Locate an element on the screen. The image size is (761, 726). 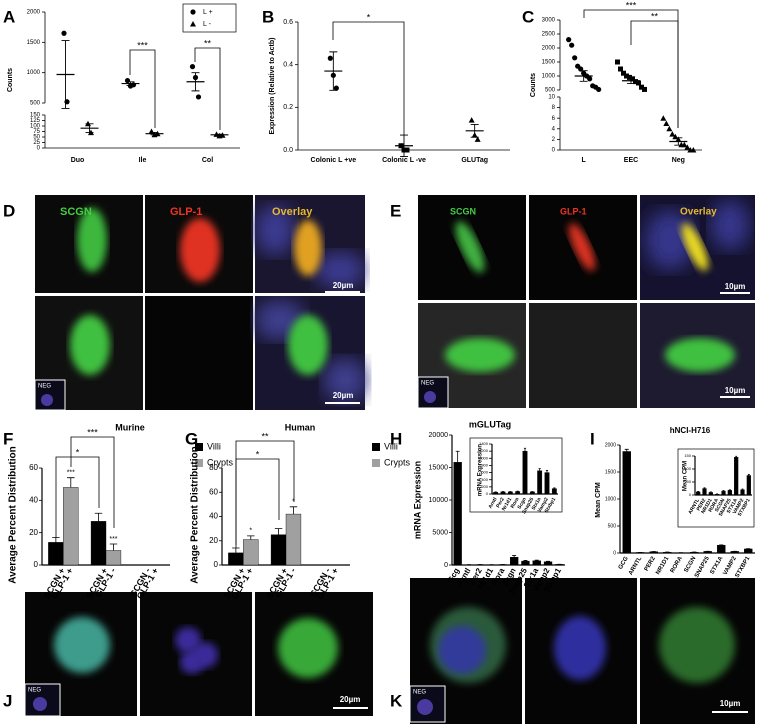
chart-title: Murine is located at coordinates (130, 427).